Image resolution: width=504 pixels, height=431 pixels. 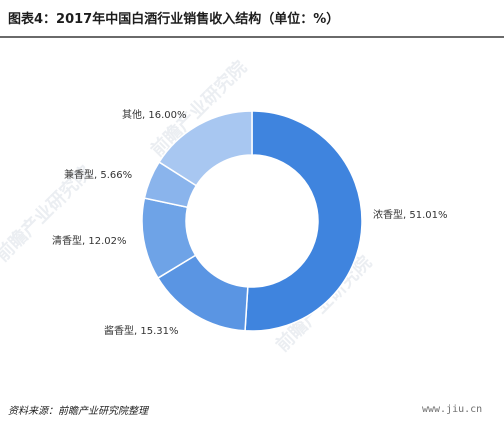 I want to click on slice-label: 酱香型, 15.31%, so click(x=141, y=331).